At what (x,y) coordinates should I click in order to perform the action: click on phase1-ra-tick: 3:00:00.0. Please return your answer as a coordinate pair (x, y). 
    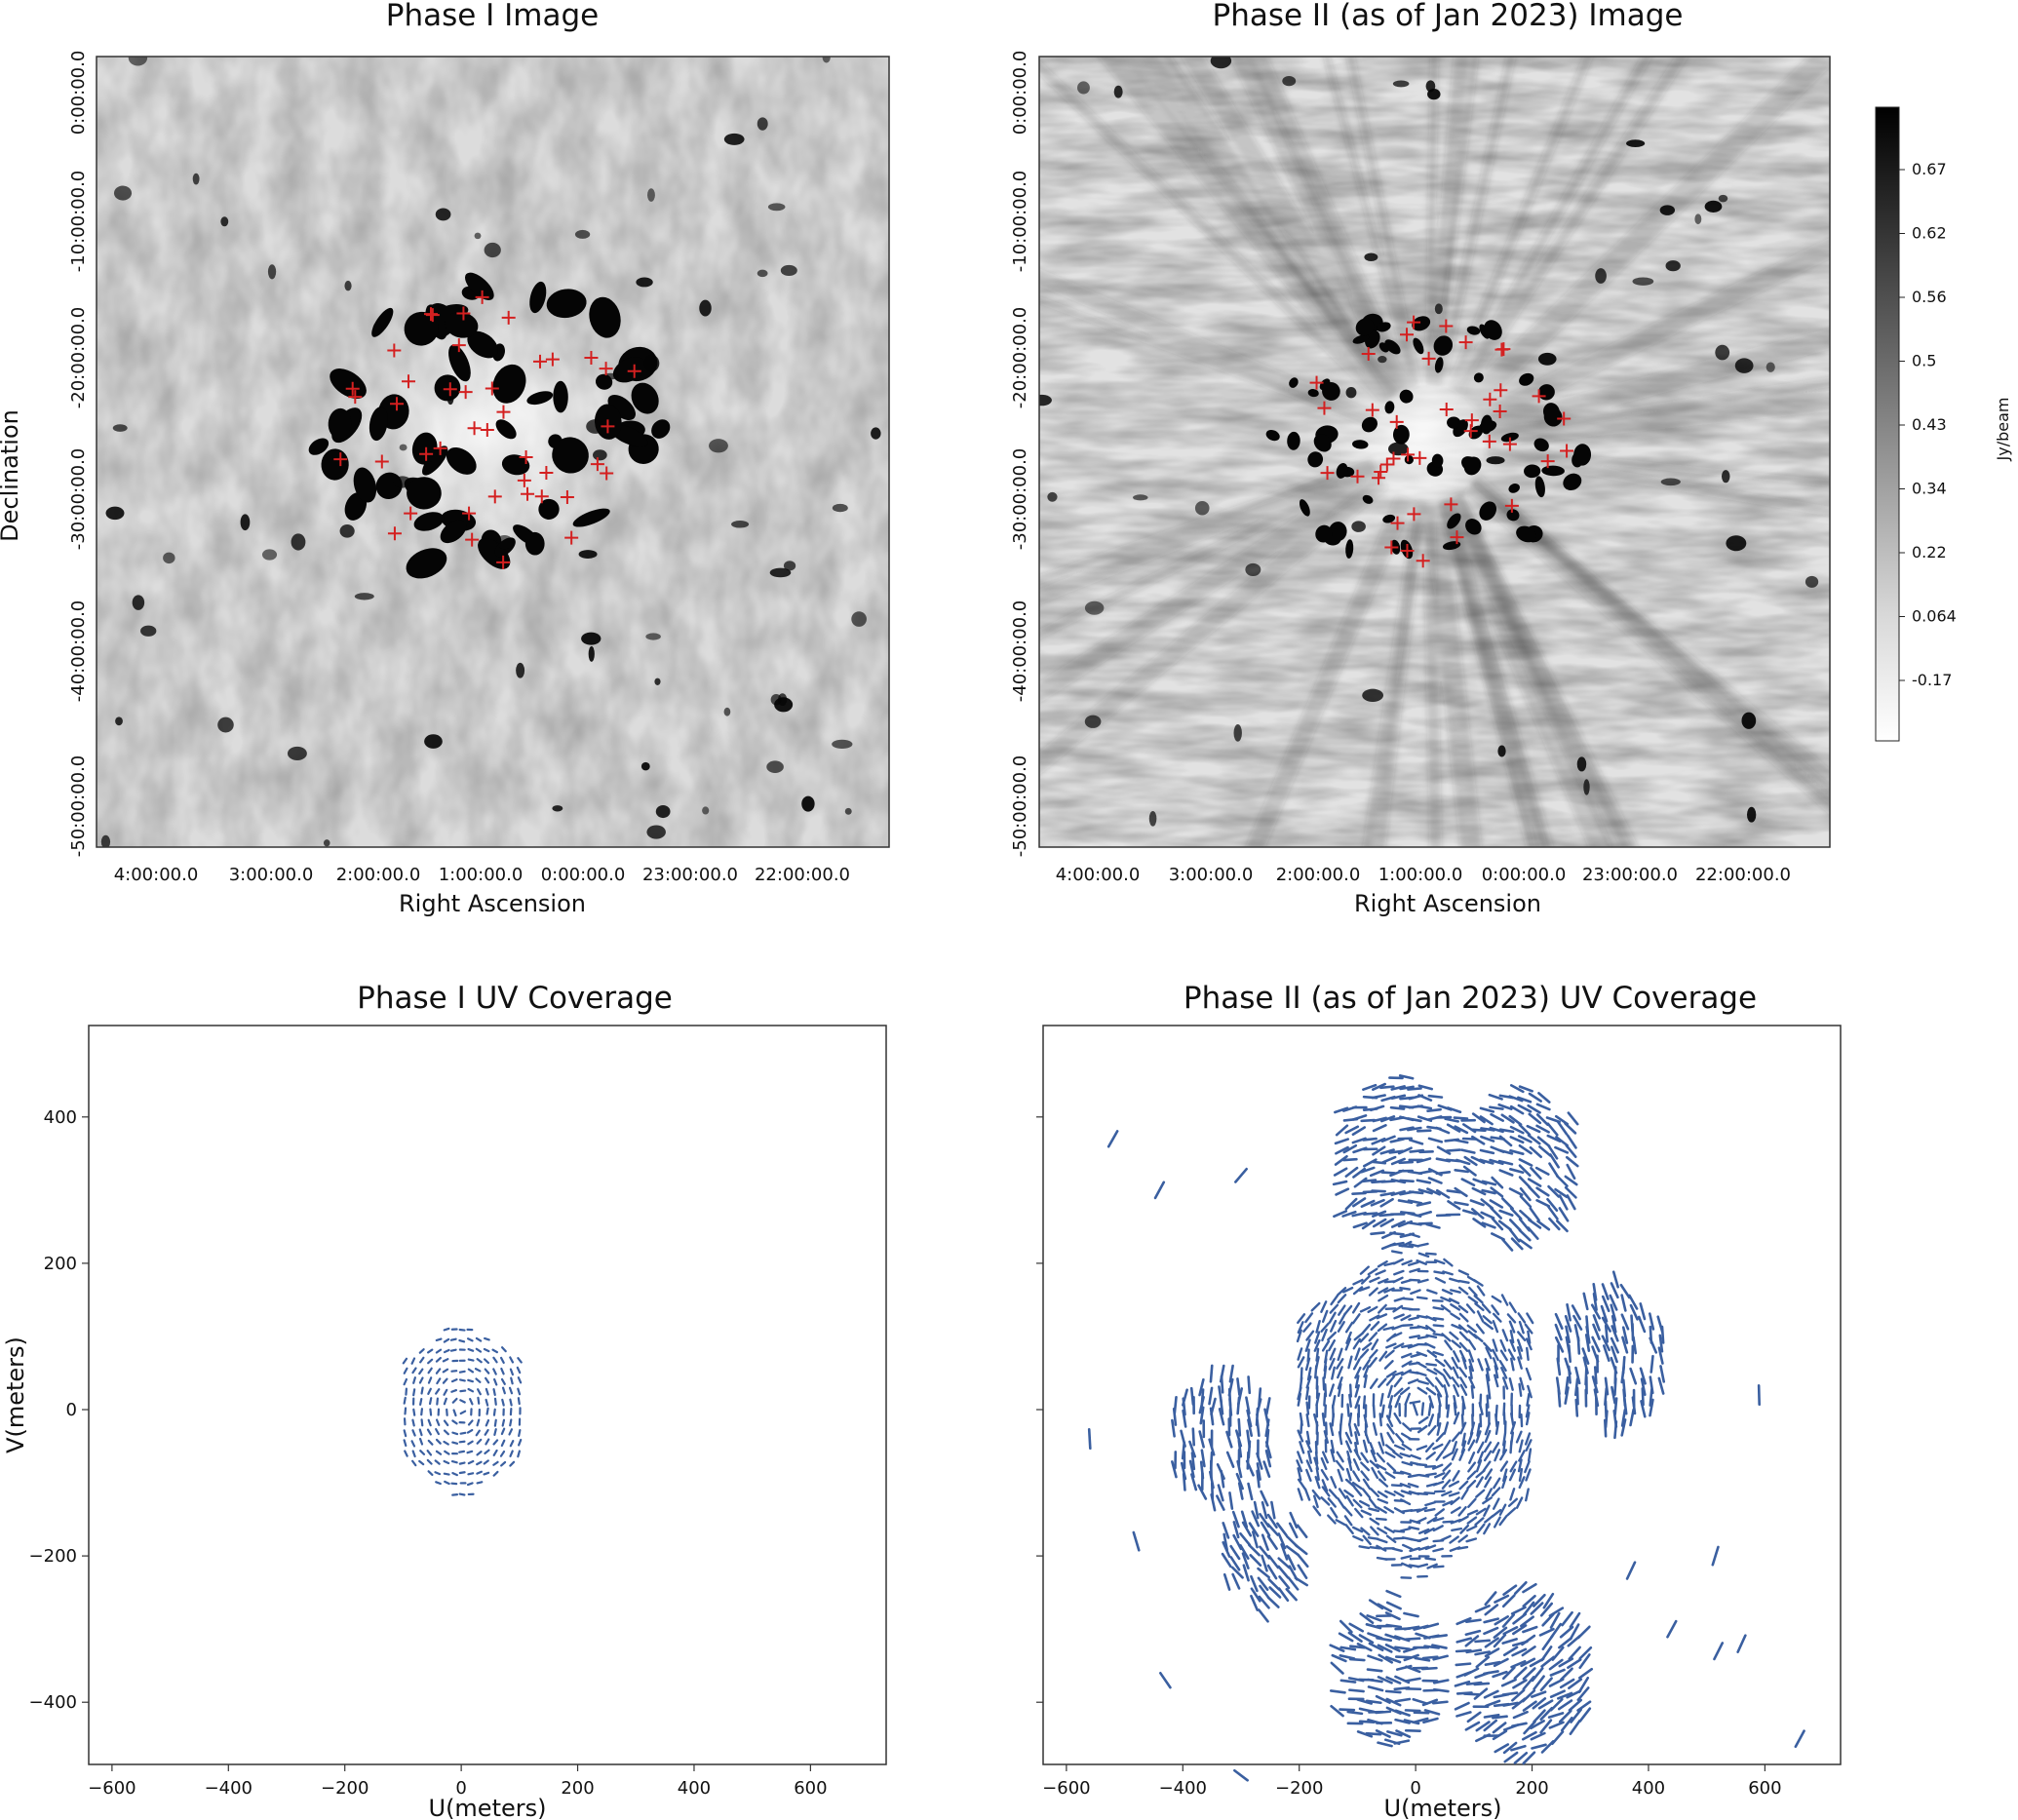
    Looking at the image, I should click on (271, 875).